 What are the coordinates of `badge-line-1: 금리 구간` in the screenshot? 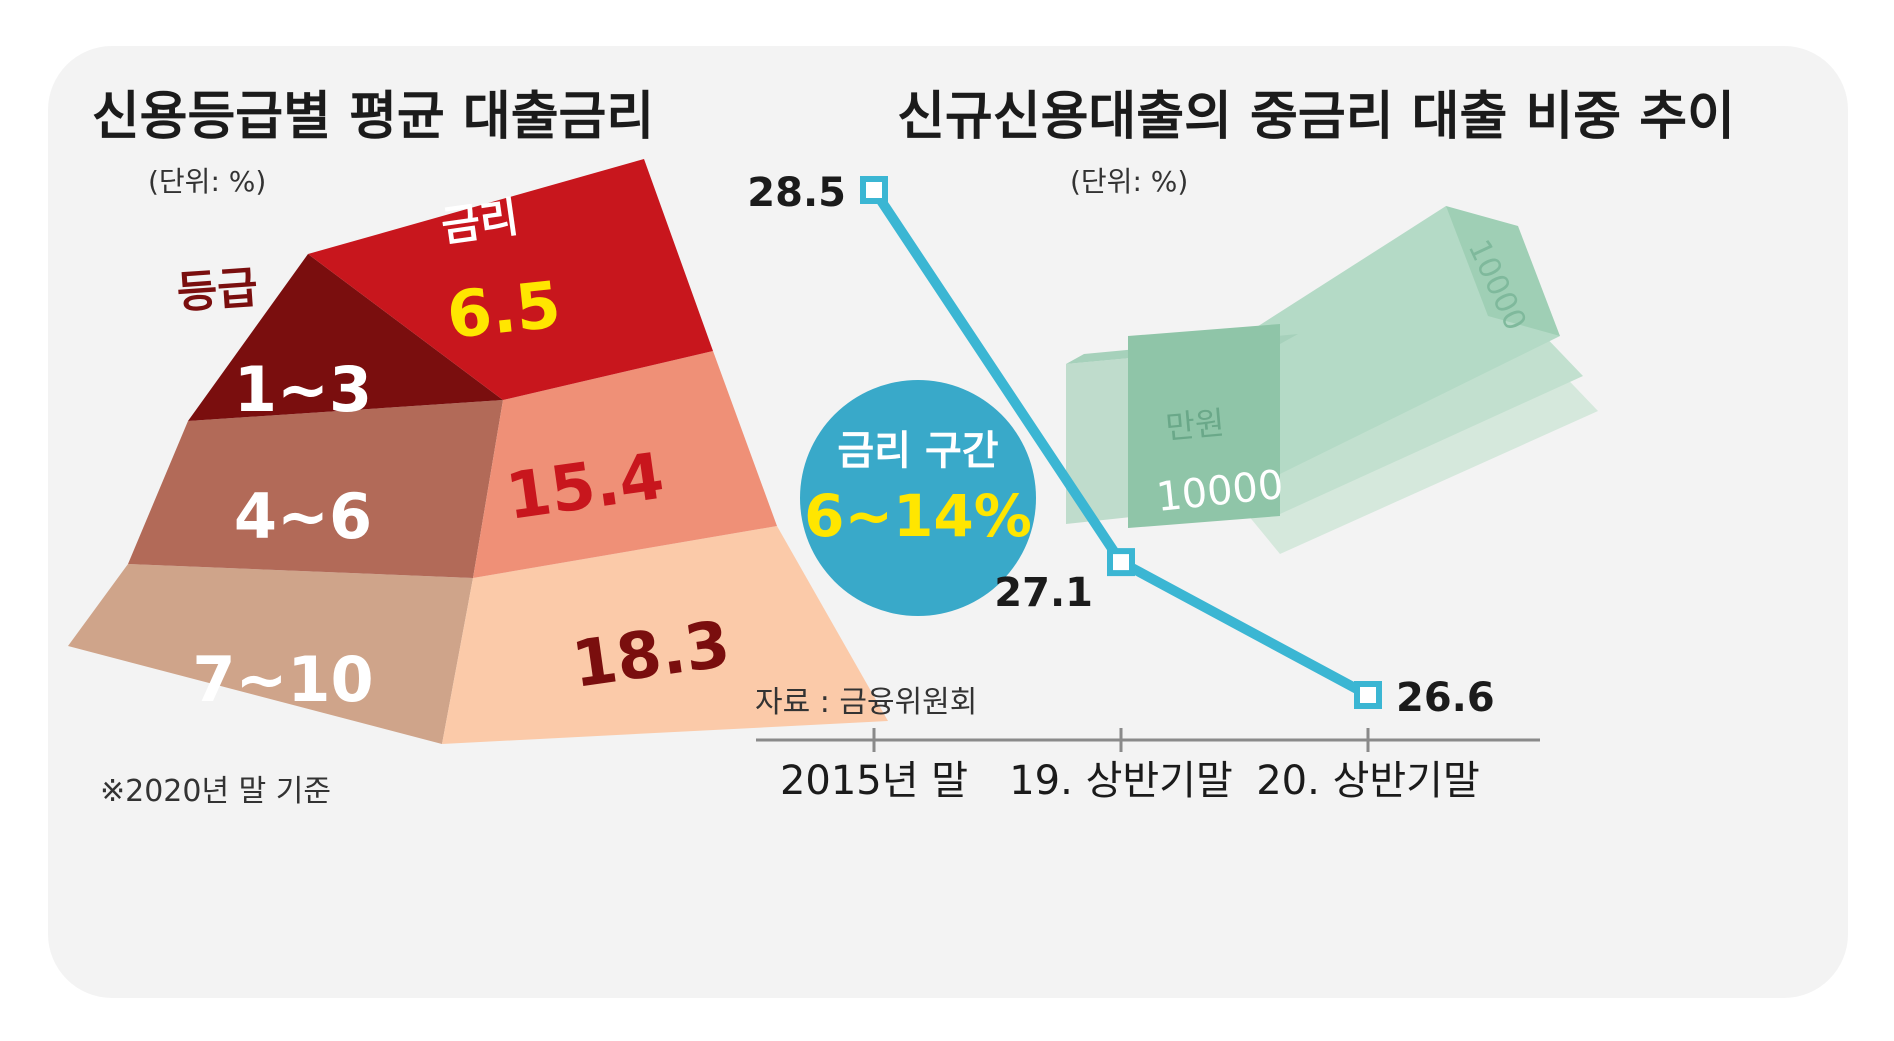 It's located at (917, 451).